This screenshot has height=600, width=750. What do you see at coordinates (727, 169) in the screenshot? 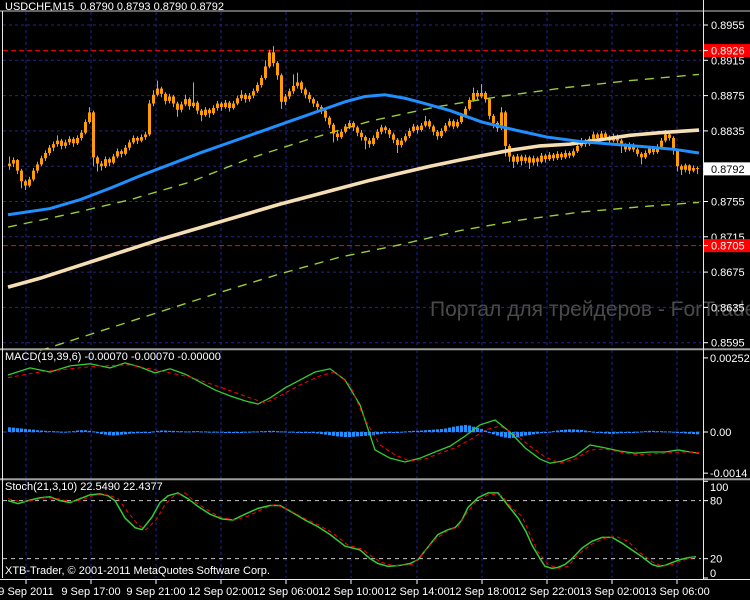
I see `current-price-marker` at bounding box center [727, 169].